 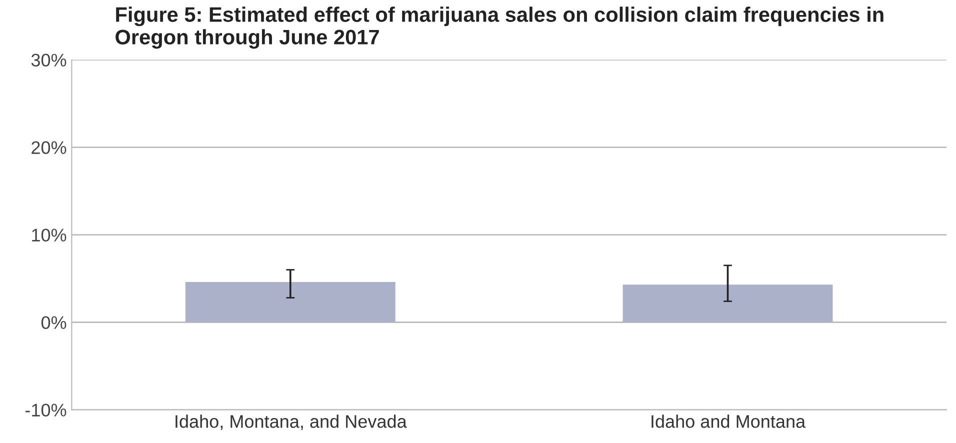 What do you see at coordinates (291, 422) in the screenshot?
I see `x-tick-label: Idaho, Montana, and Nevada` at bounding box center [291, 422].